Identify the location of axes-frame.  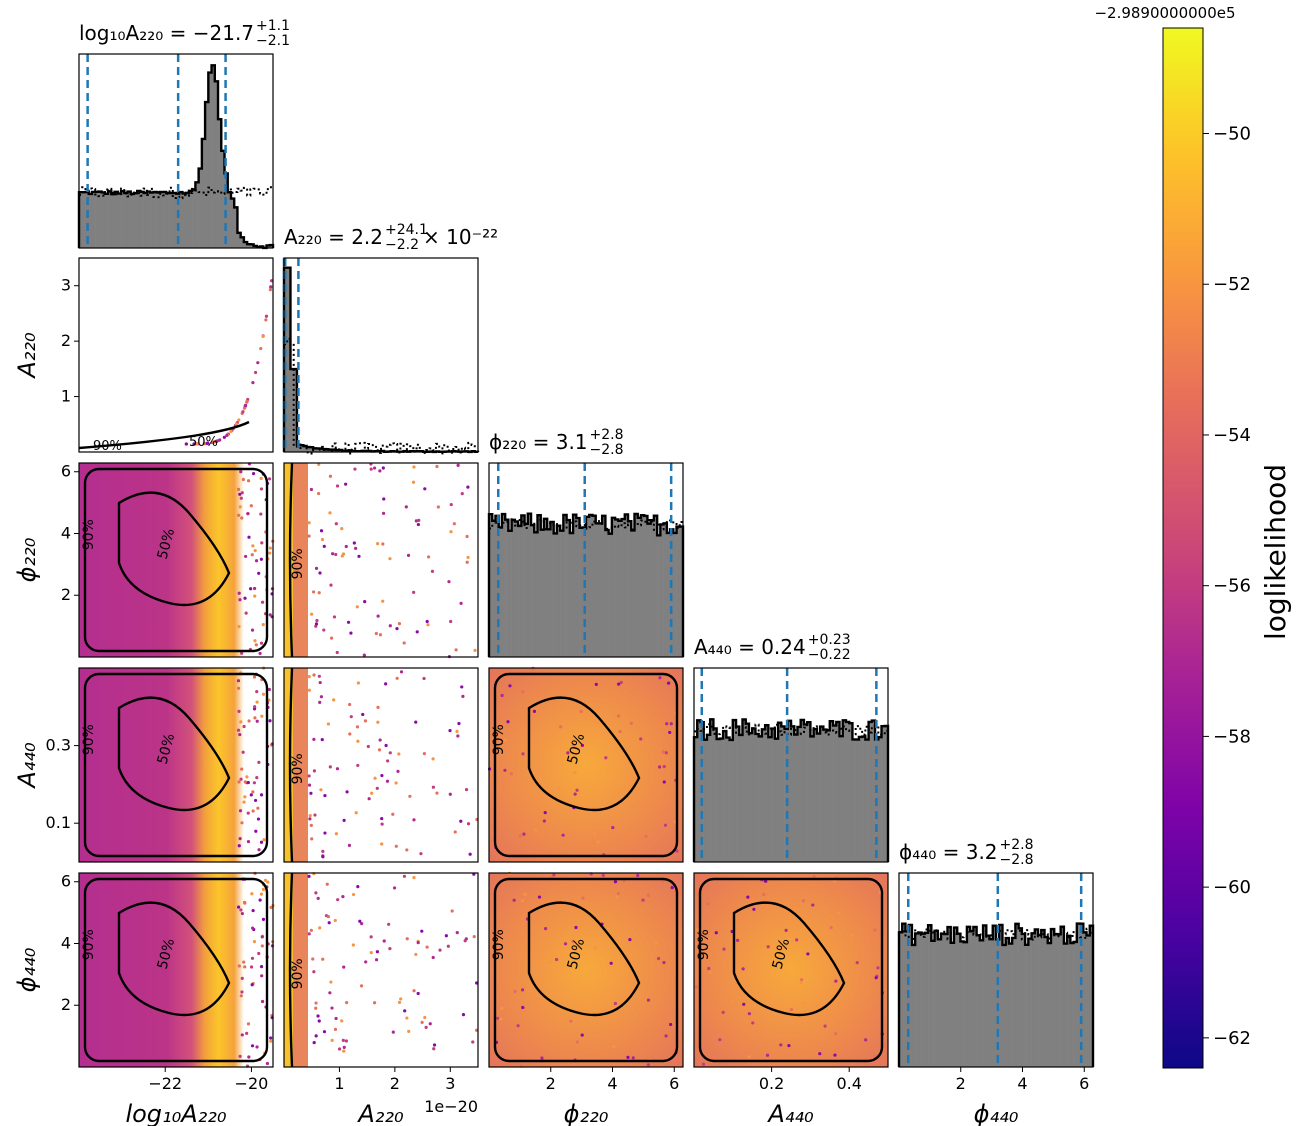
(586, 560).